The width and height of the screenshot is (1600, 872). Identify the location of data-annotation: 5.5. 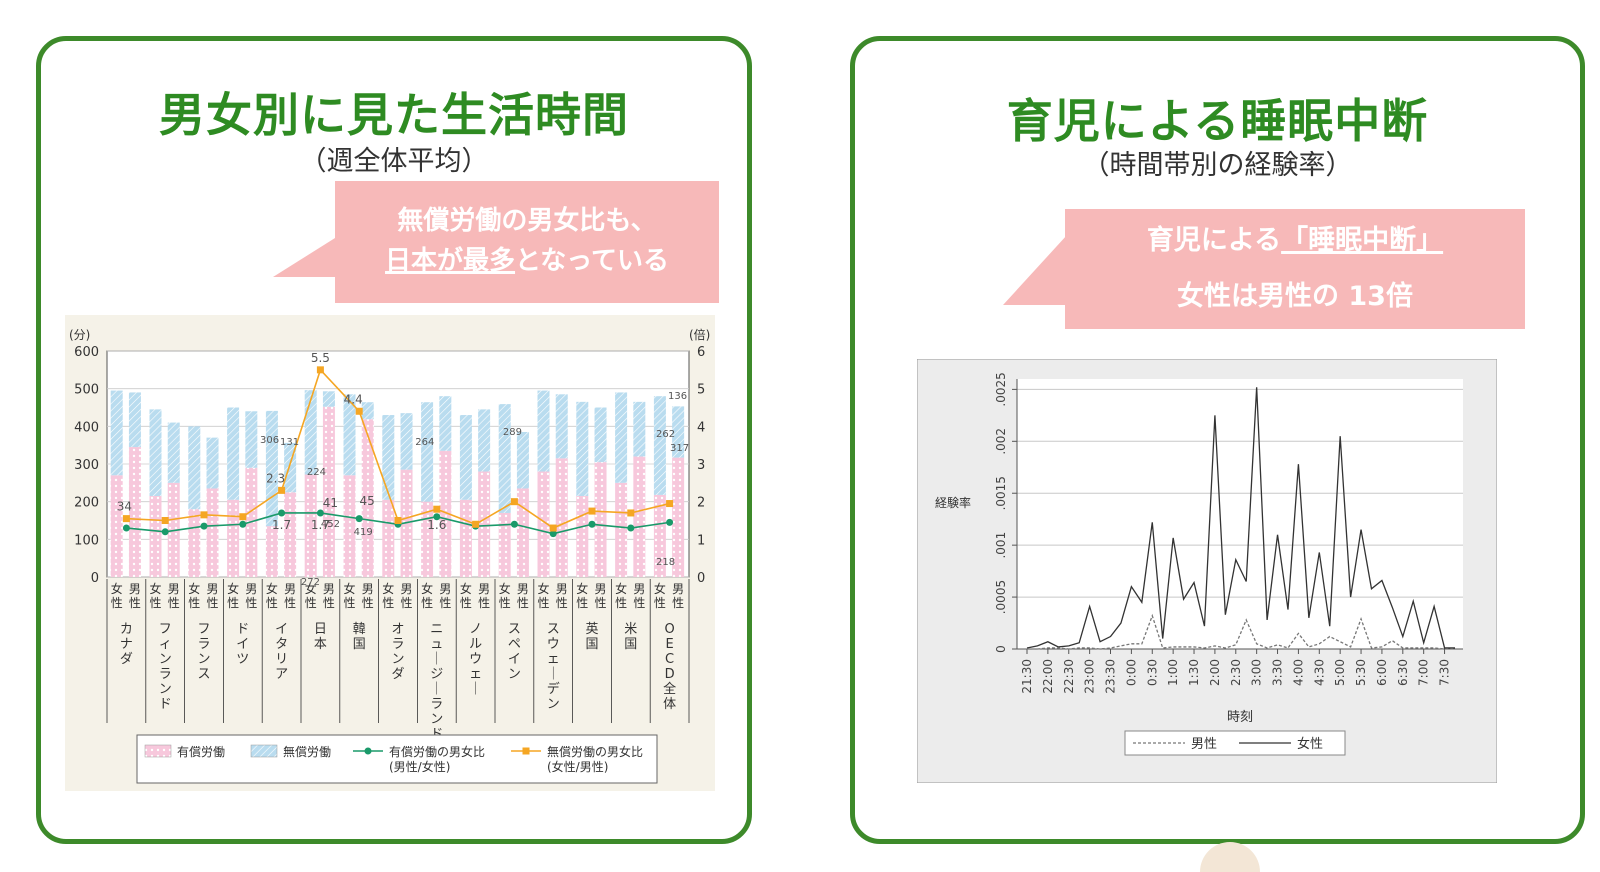
(320, 358).